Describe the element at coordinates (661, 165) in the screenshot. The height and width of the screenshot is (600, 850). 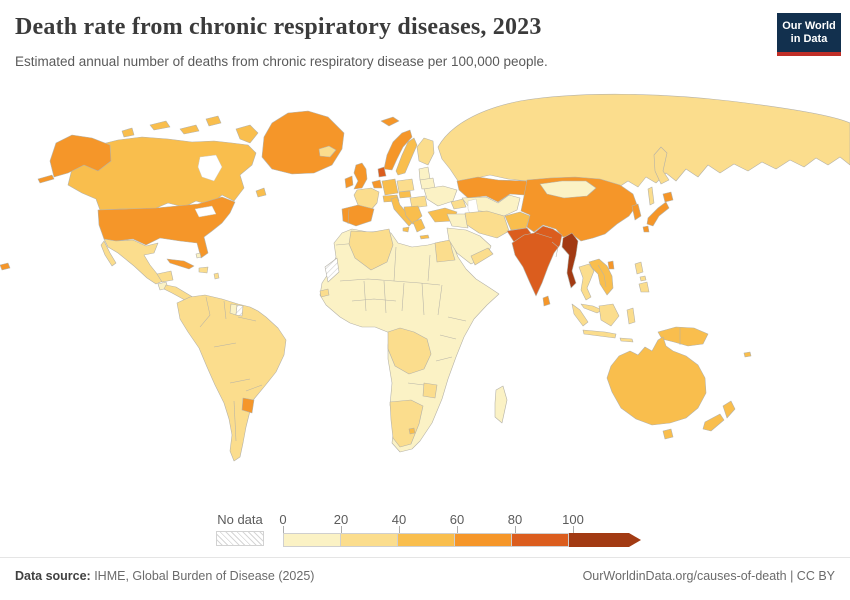
I see `region-russia-kamchatka` at that location.